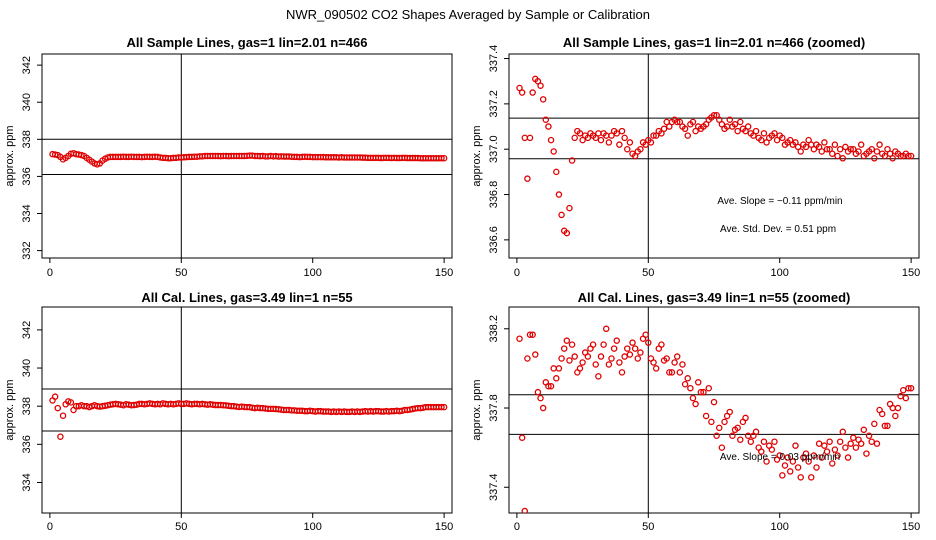 The image size is (936, 540). I want to click on y-tick-label: 342, so click(27, 65).